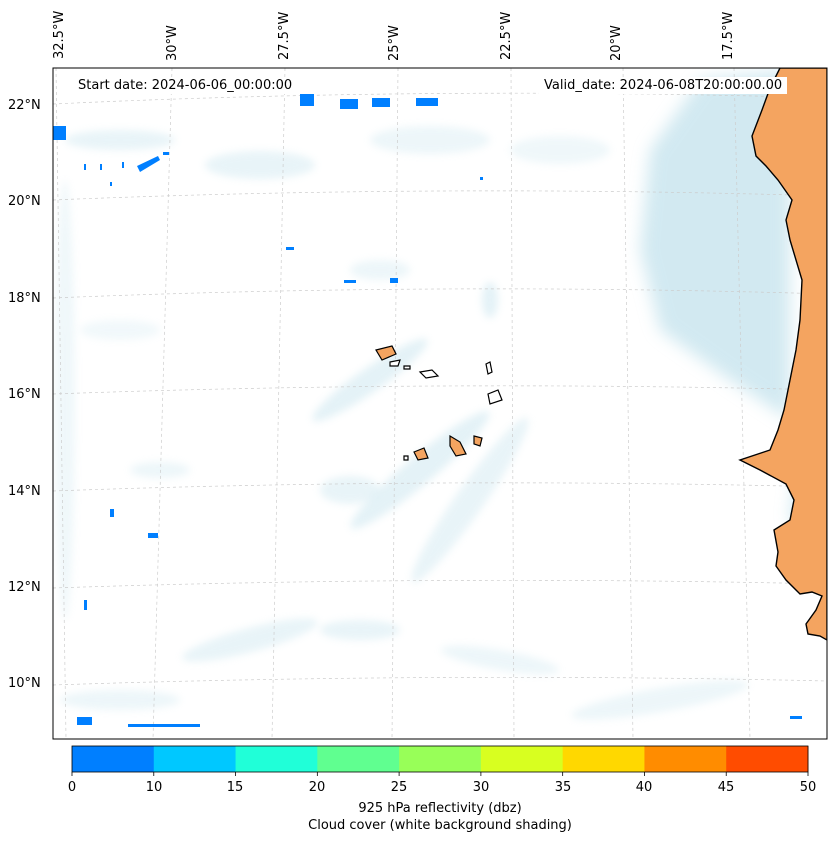  What do you see at coordinates (172, 43) in the screenshot?
I see `lon-label-30w: 30°W` at bounding box center [172, 43].